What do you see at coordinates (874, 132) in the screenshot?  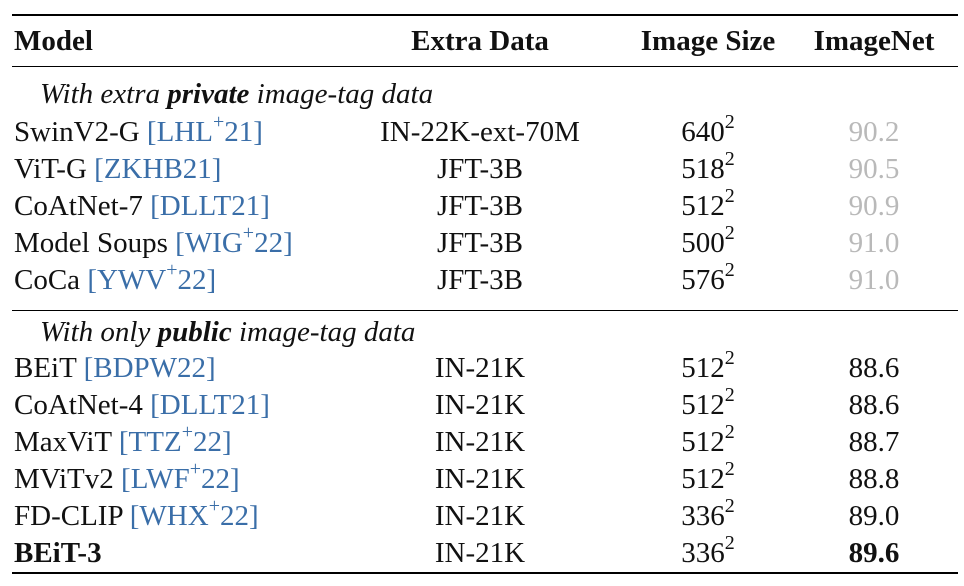 I see `table-cell-imagenet: 90.2` at bounding box center [874, 132].